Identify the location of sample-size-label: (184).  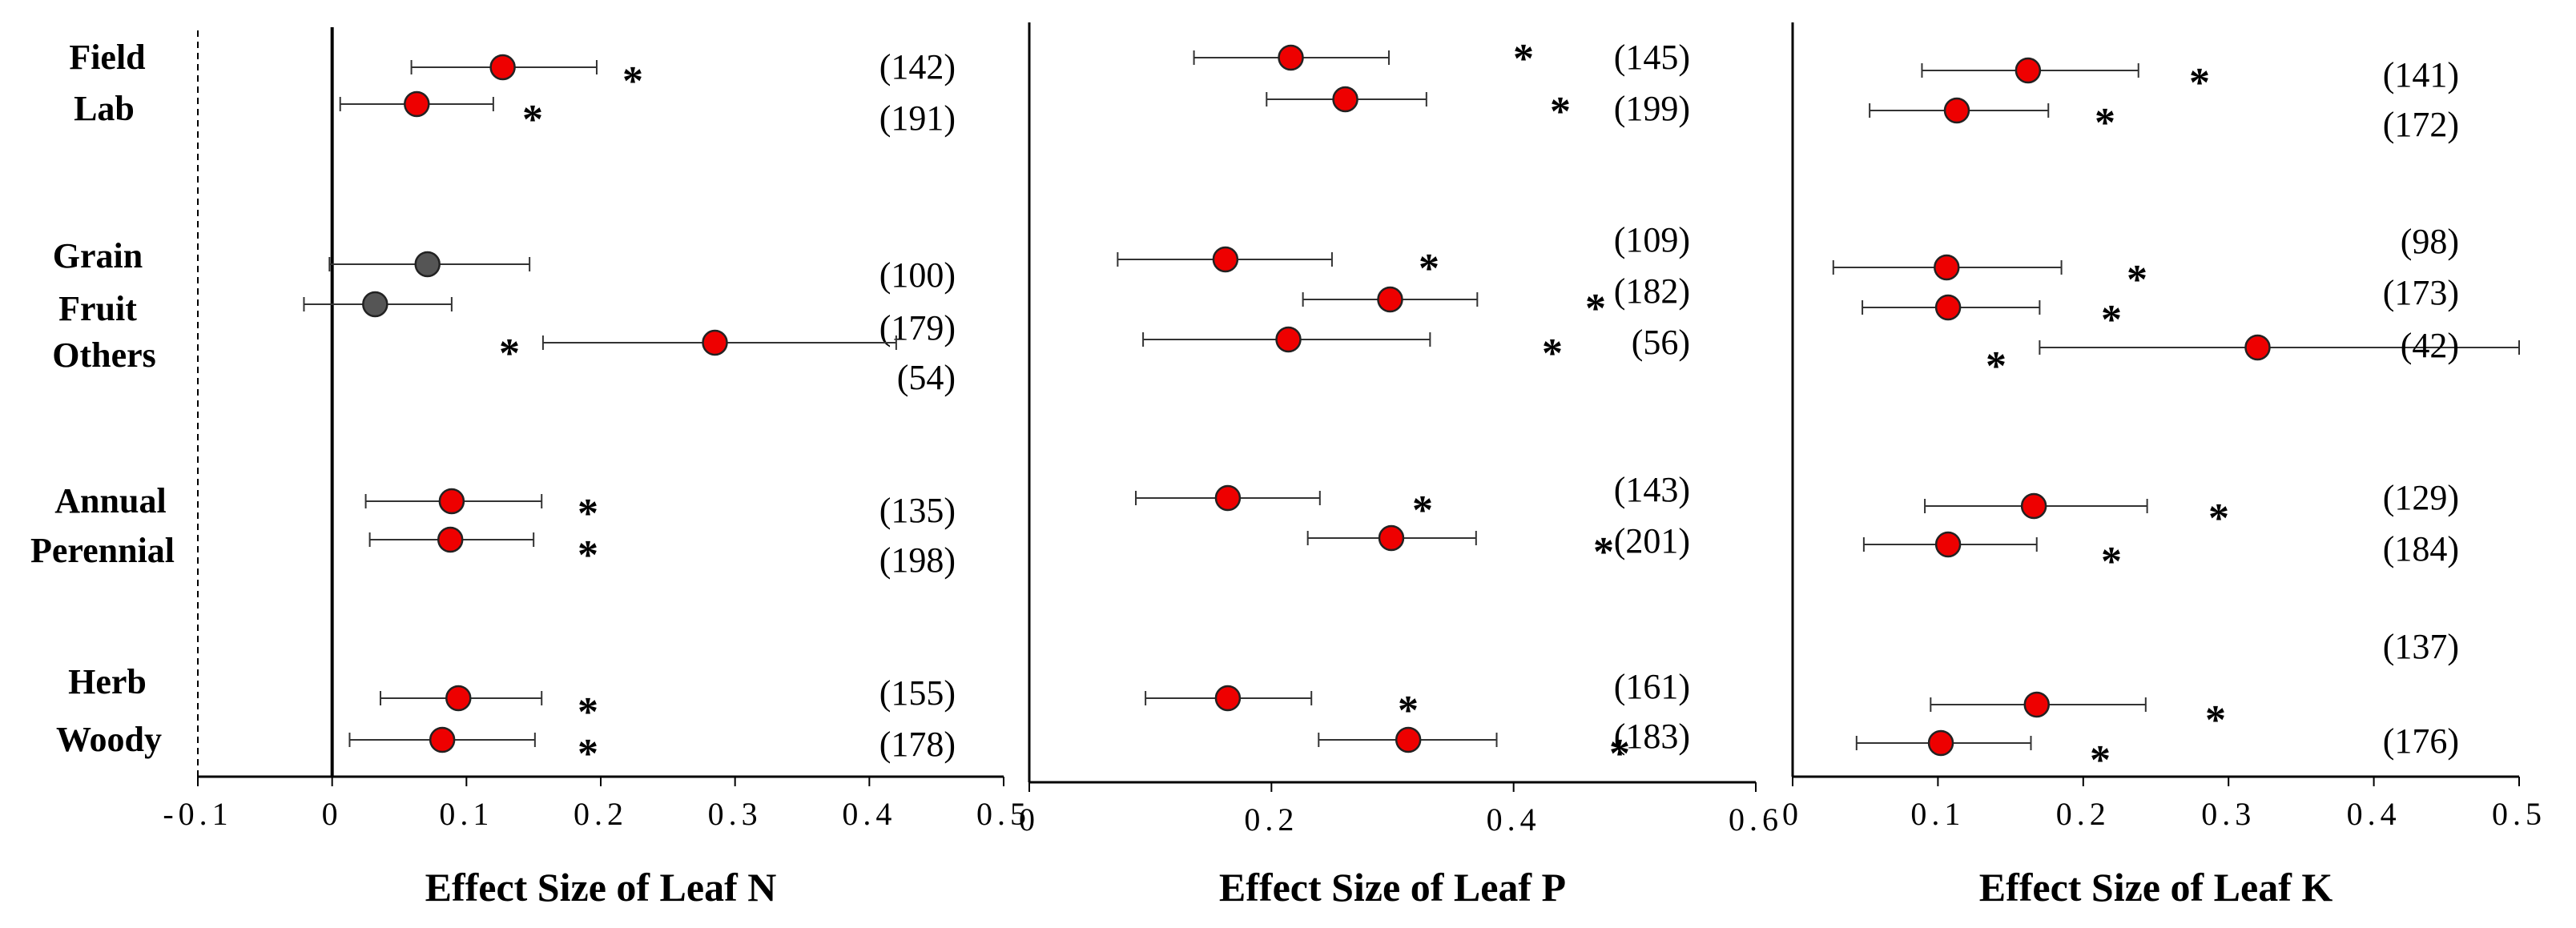
(2421, 548).